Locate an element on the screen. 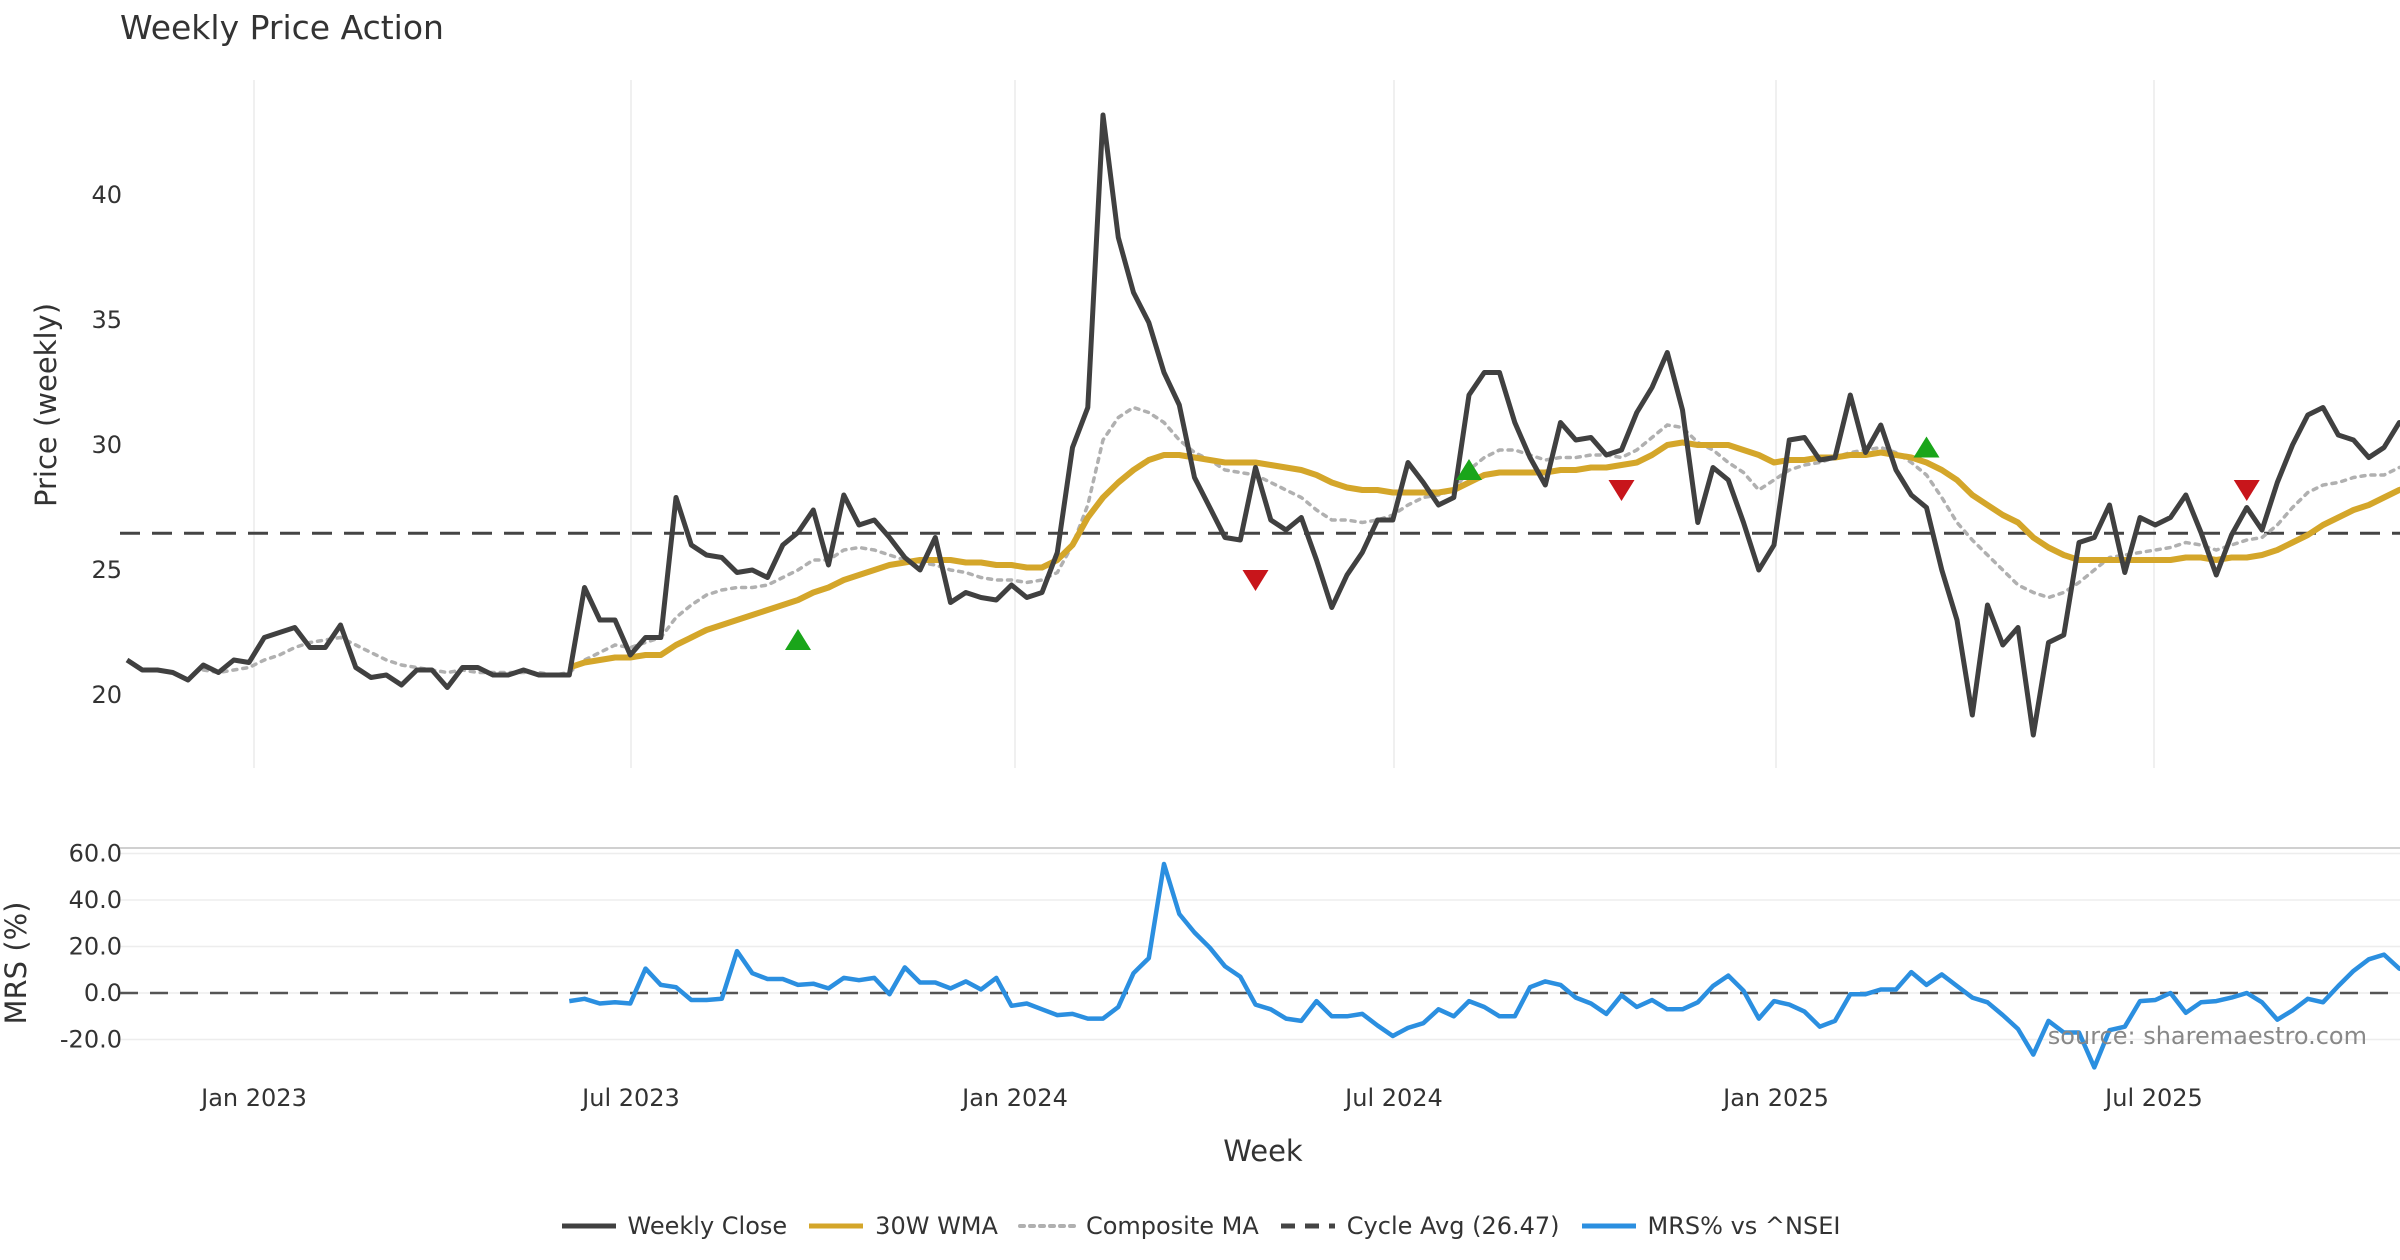  lower-grid is located at coordinates (1260, 944).